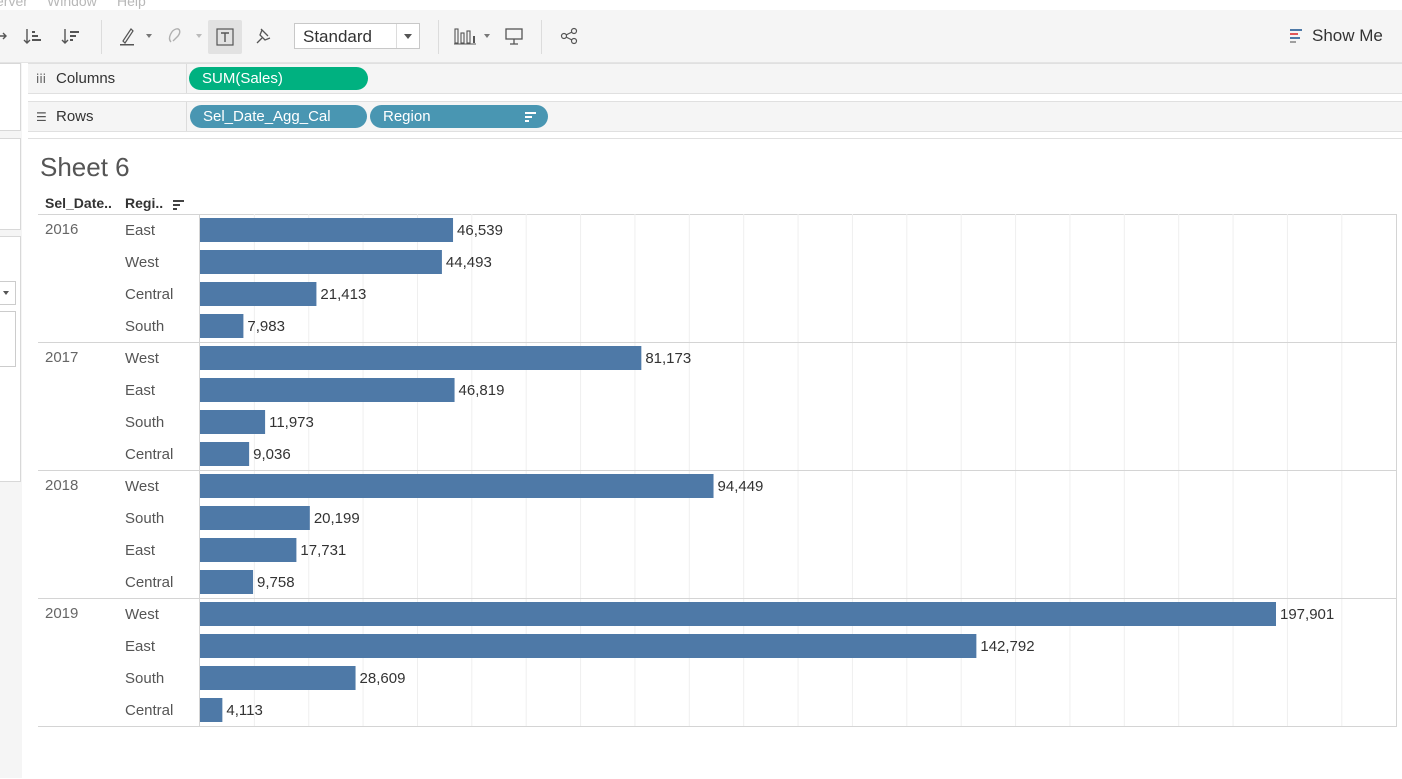  What do you see at coordinates (741, 486) in the screenshot?
I see `bar-value-label: 94,449` at bounding box center [741, 486].